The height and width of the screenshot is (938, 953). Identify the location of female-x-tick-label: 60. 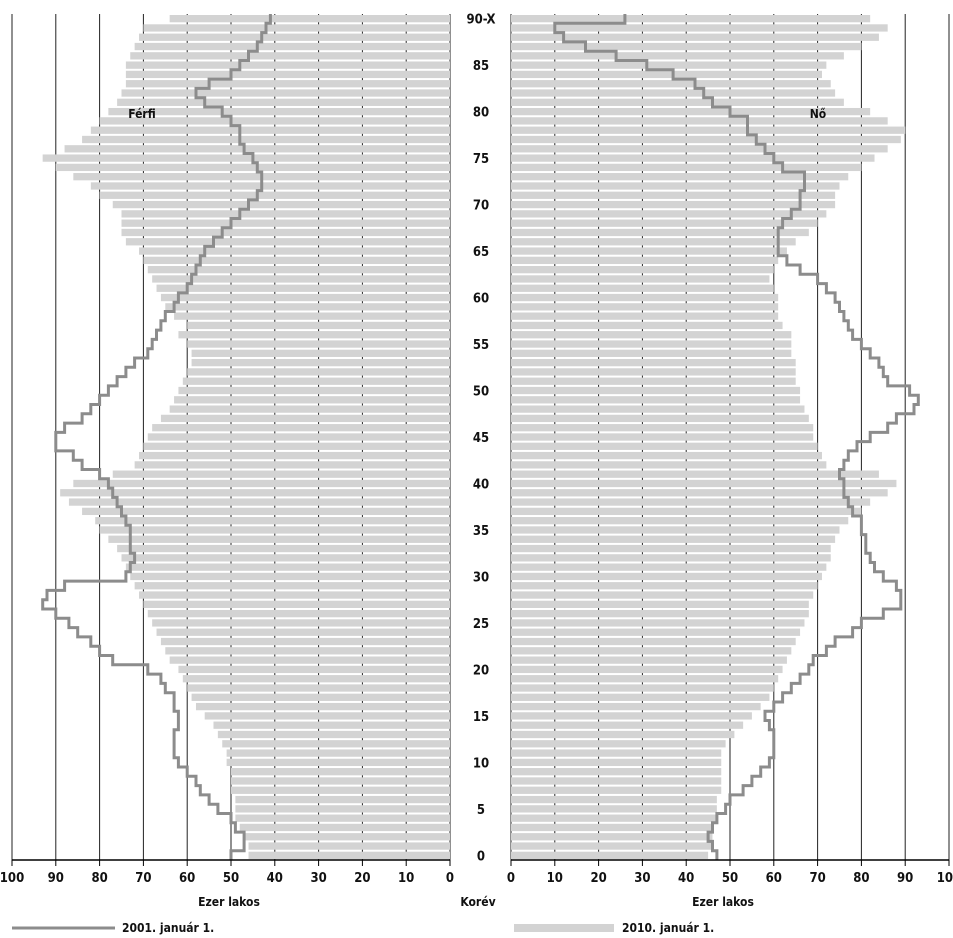
(774, 878).